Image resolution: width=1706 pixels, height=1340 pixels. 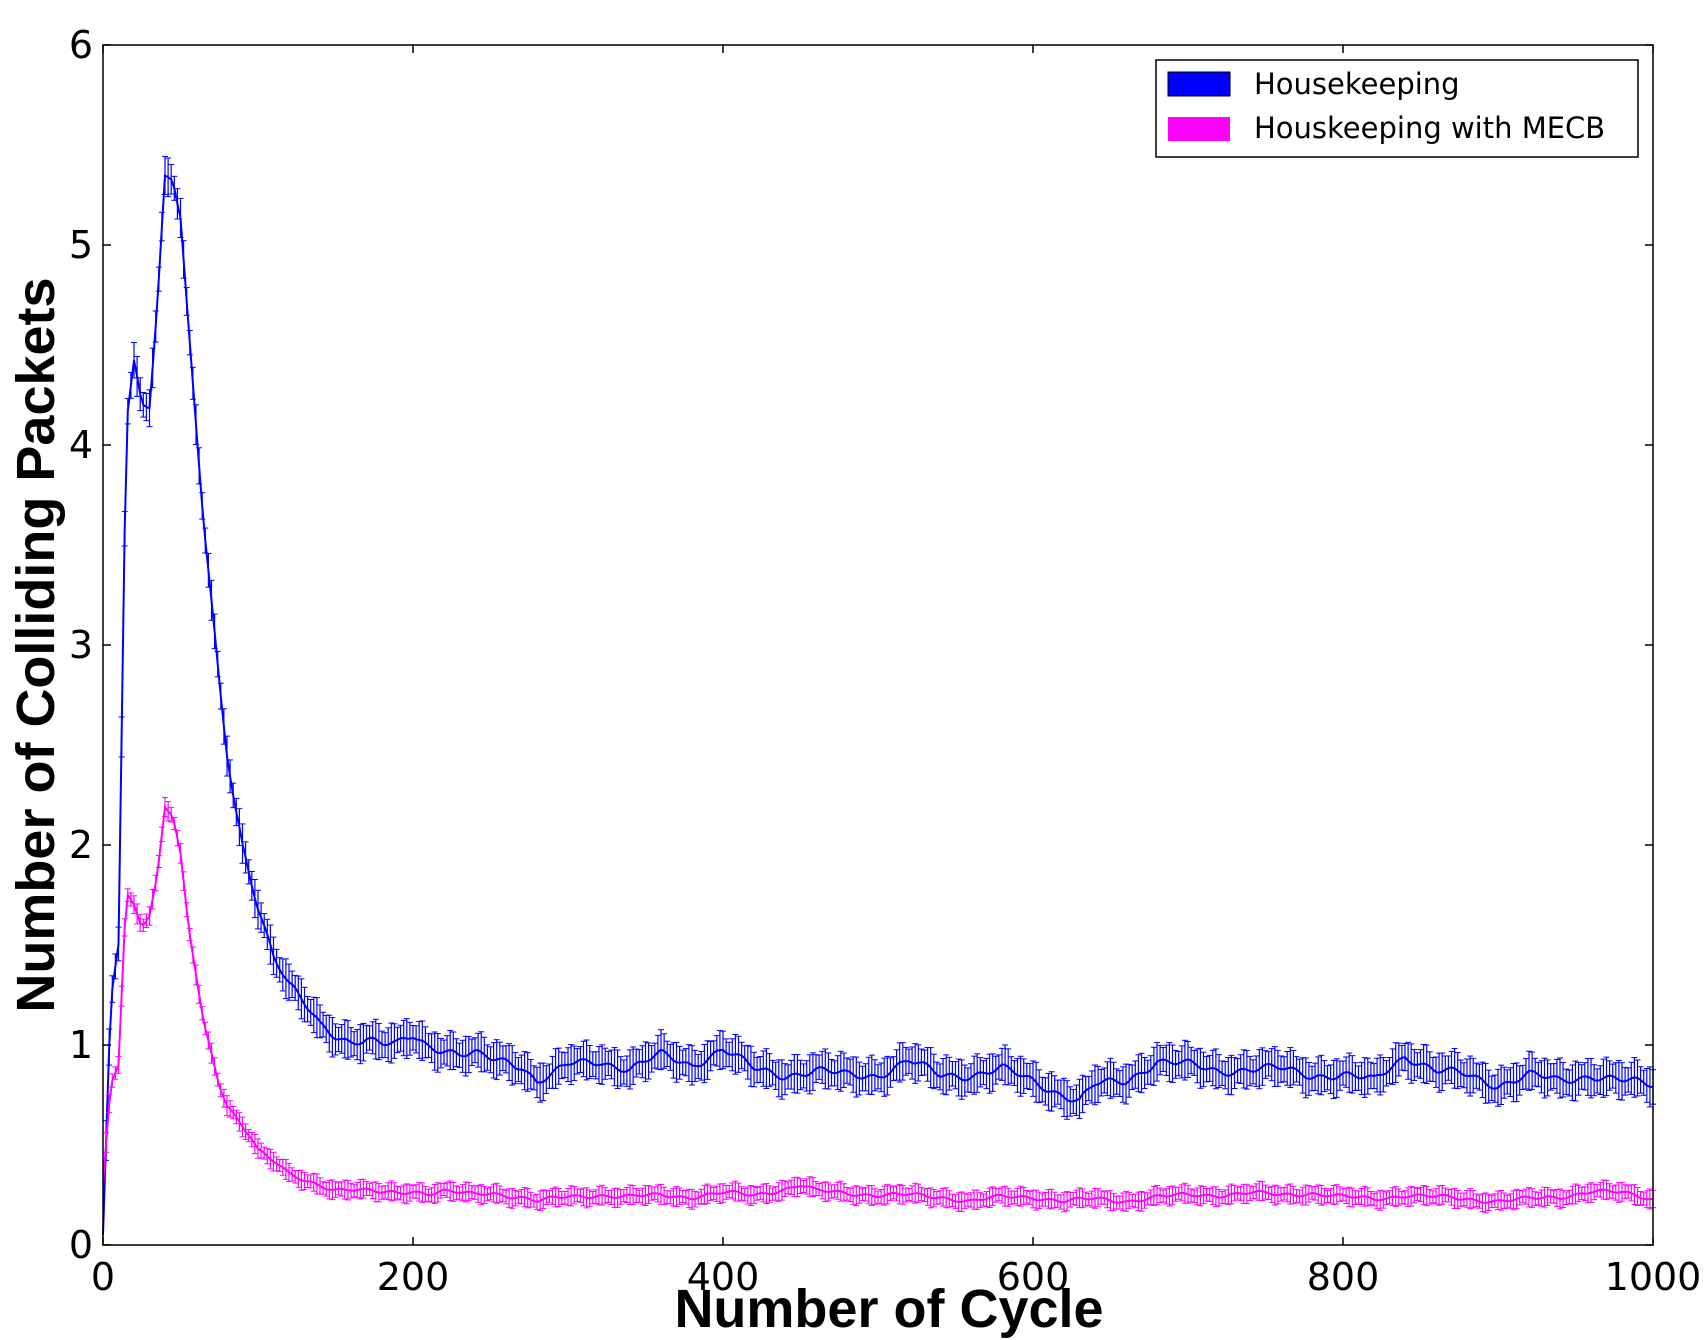 I want to click on y-tick-label: 3, so click(x=81, y=645).